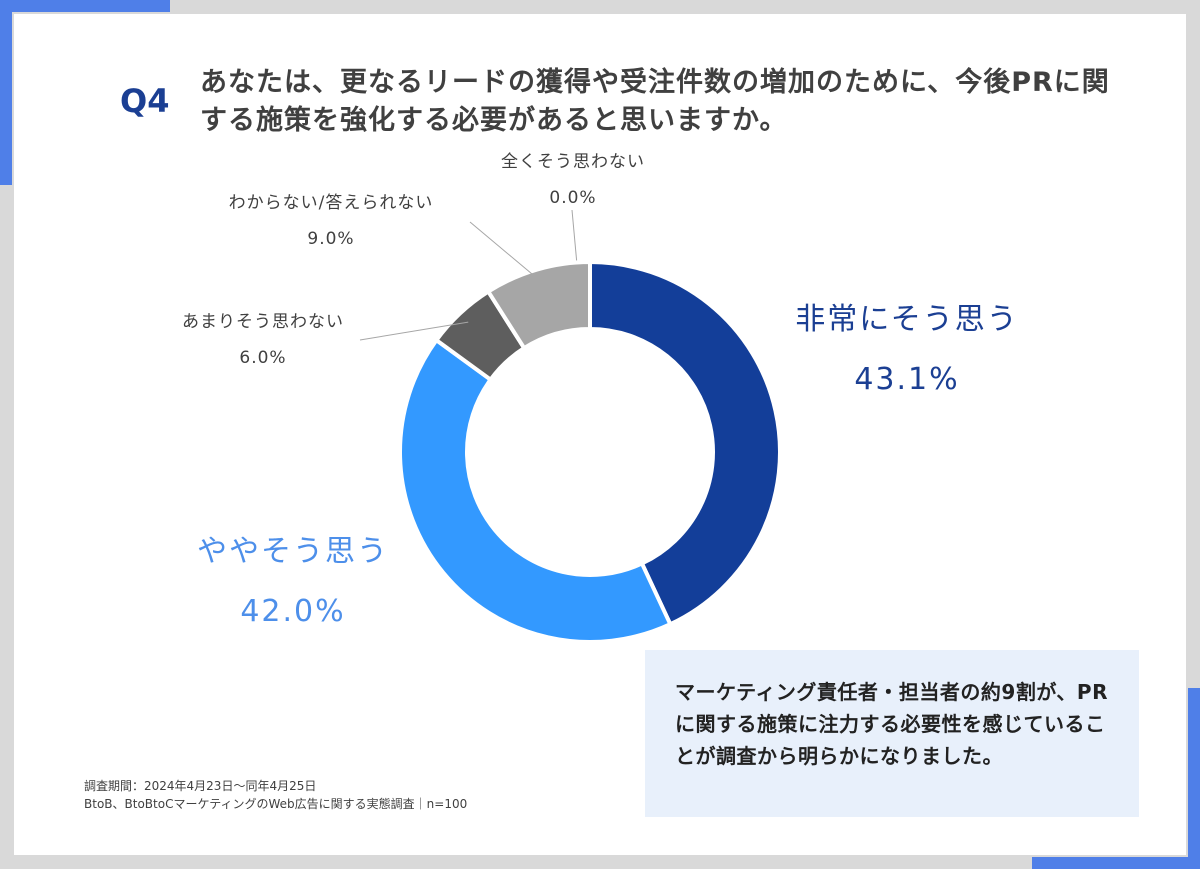  I want to click on corner-accent-top-left, so click(85, 6).